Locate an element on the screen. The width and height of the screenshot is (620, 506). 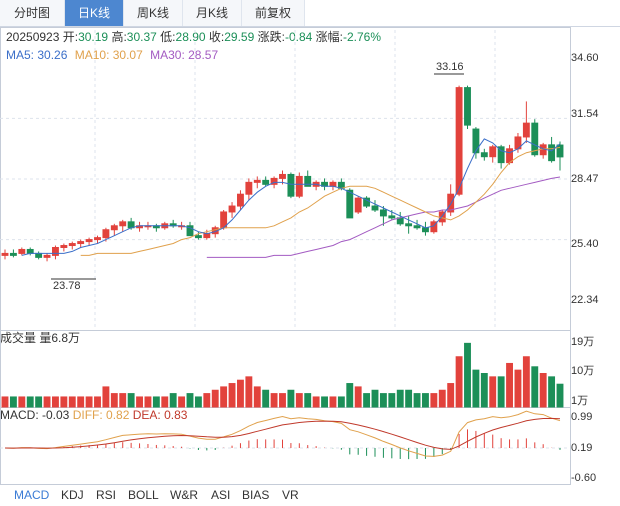
tab-intraday: 分时图 is located at coordinates (32, 13).